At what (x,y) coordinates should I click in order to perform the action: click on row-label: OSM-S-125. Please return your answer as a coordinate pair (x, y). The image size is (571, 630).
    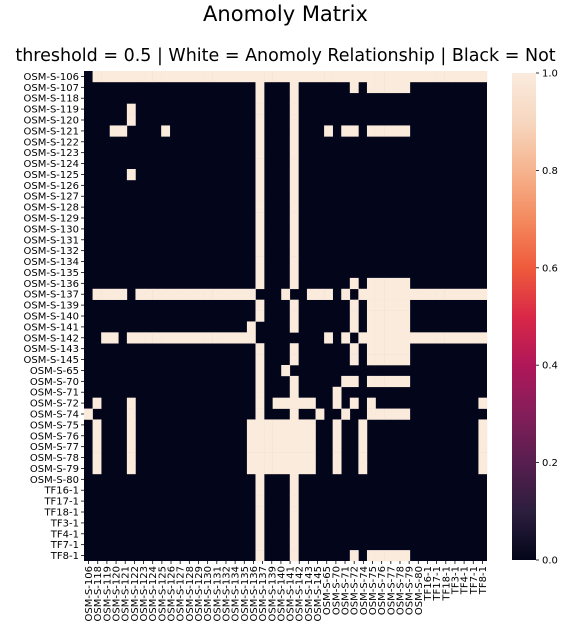
    Looking at the image, I should click on (52, 175).